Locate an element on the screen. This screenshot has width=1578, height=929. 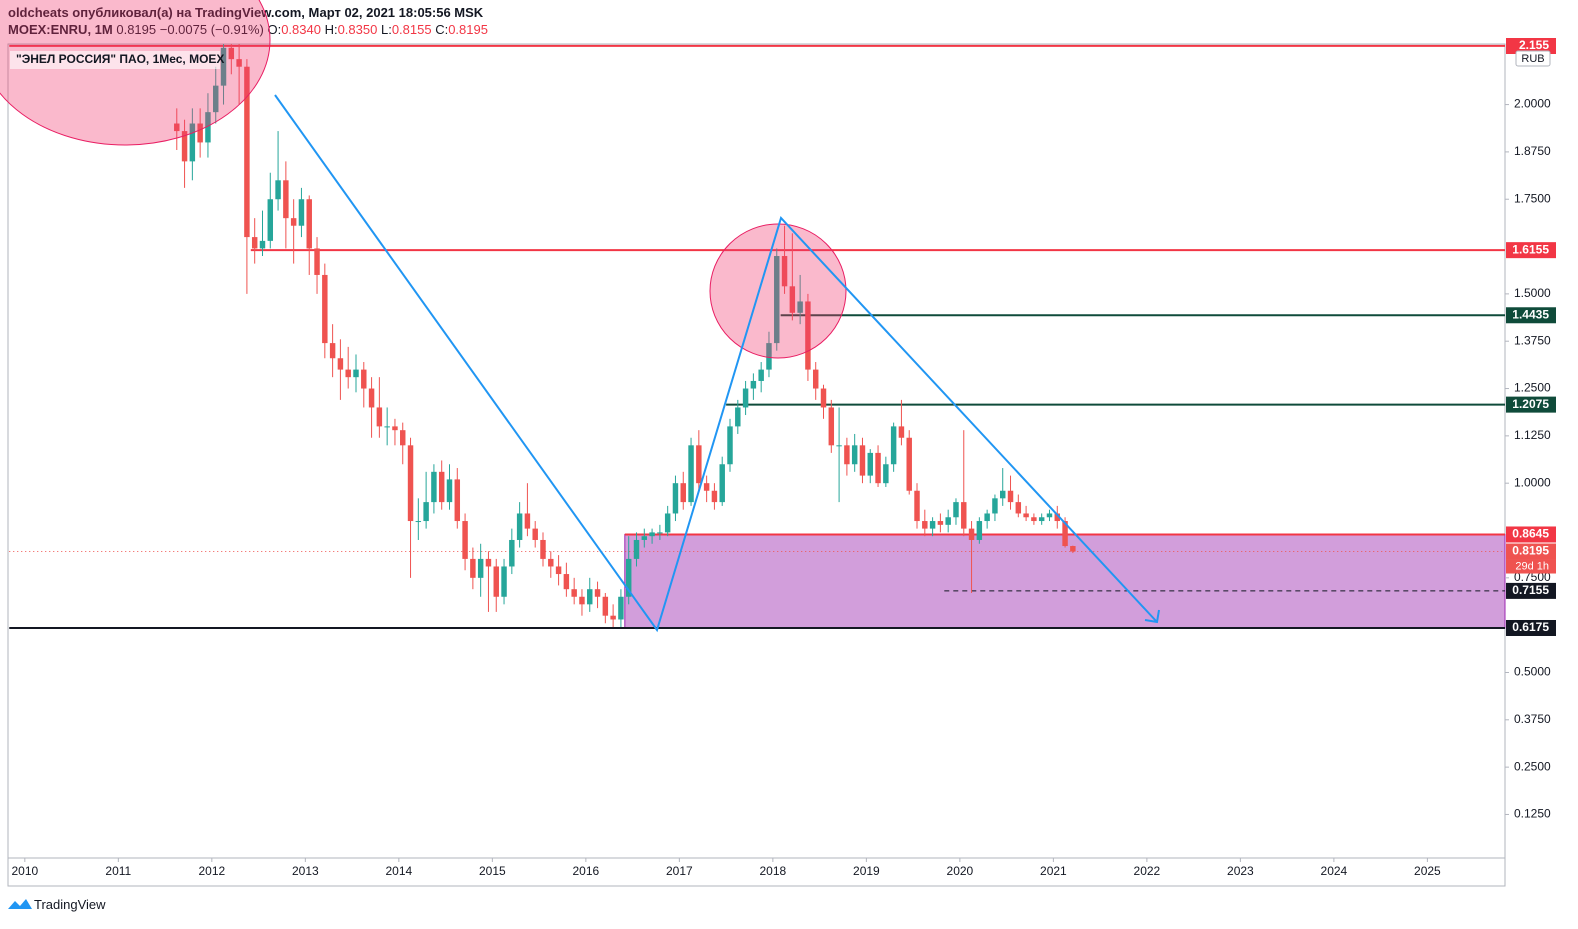
x-tick-label: 2010 is located at coordinates (24, 871).